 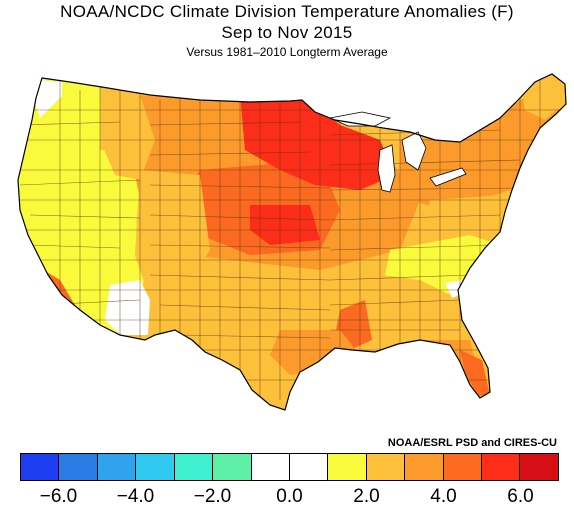 What do you see at coordinates (285, 225) in the screenshot?
I see `region-kansas-red` at bounding box center [285, 225].